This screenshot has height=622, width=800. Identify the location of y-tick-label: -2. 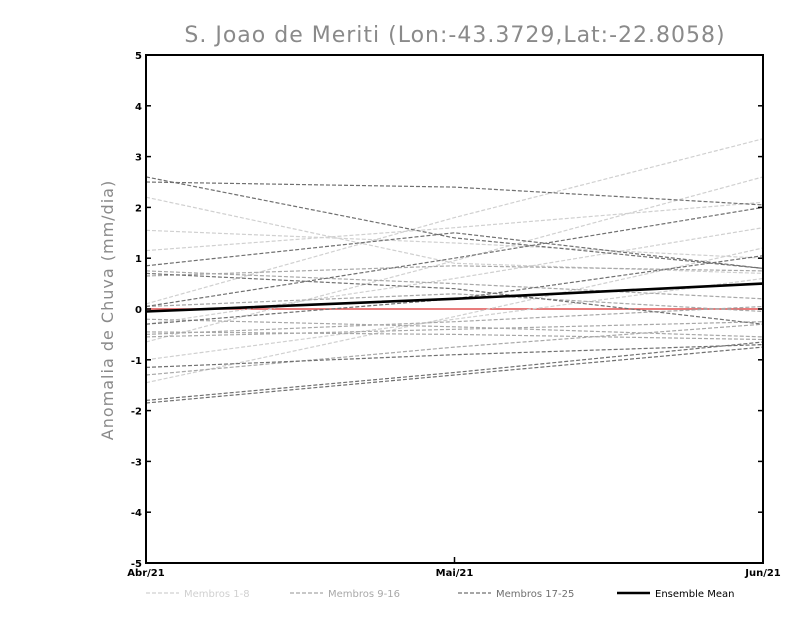
(136, 412).